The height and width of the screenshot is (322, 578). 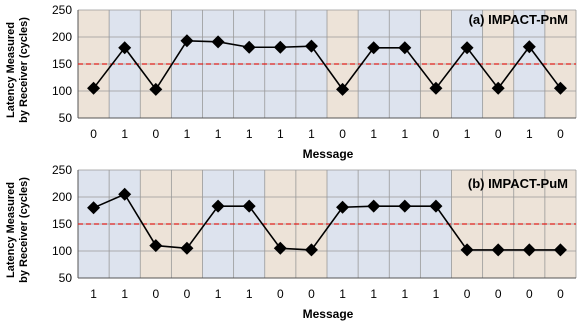 What do you see at coordinates (518, 183) in the screenshot?
I see `chart-b-title: (b) IMPACT-PuM` at bounding box center [518, 183].